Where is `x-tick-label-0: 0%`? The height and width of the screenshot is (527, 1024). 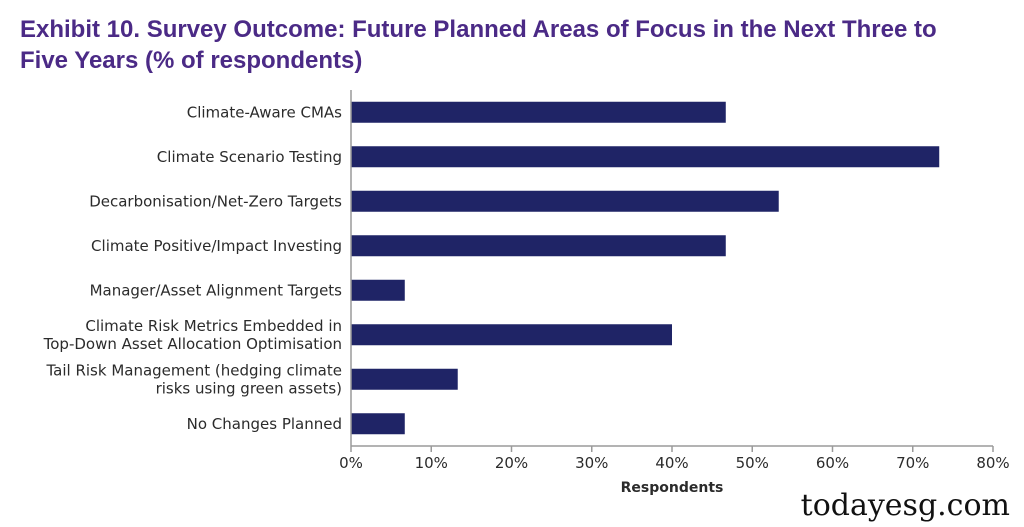
x-tick-label-0: 0% is located at coordinates (351, 463).